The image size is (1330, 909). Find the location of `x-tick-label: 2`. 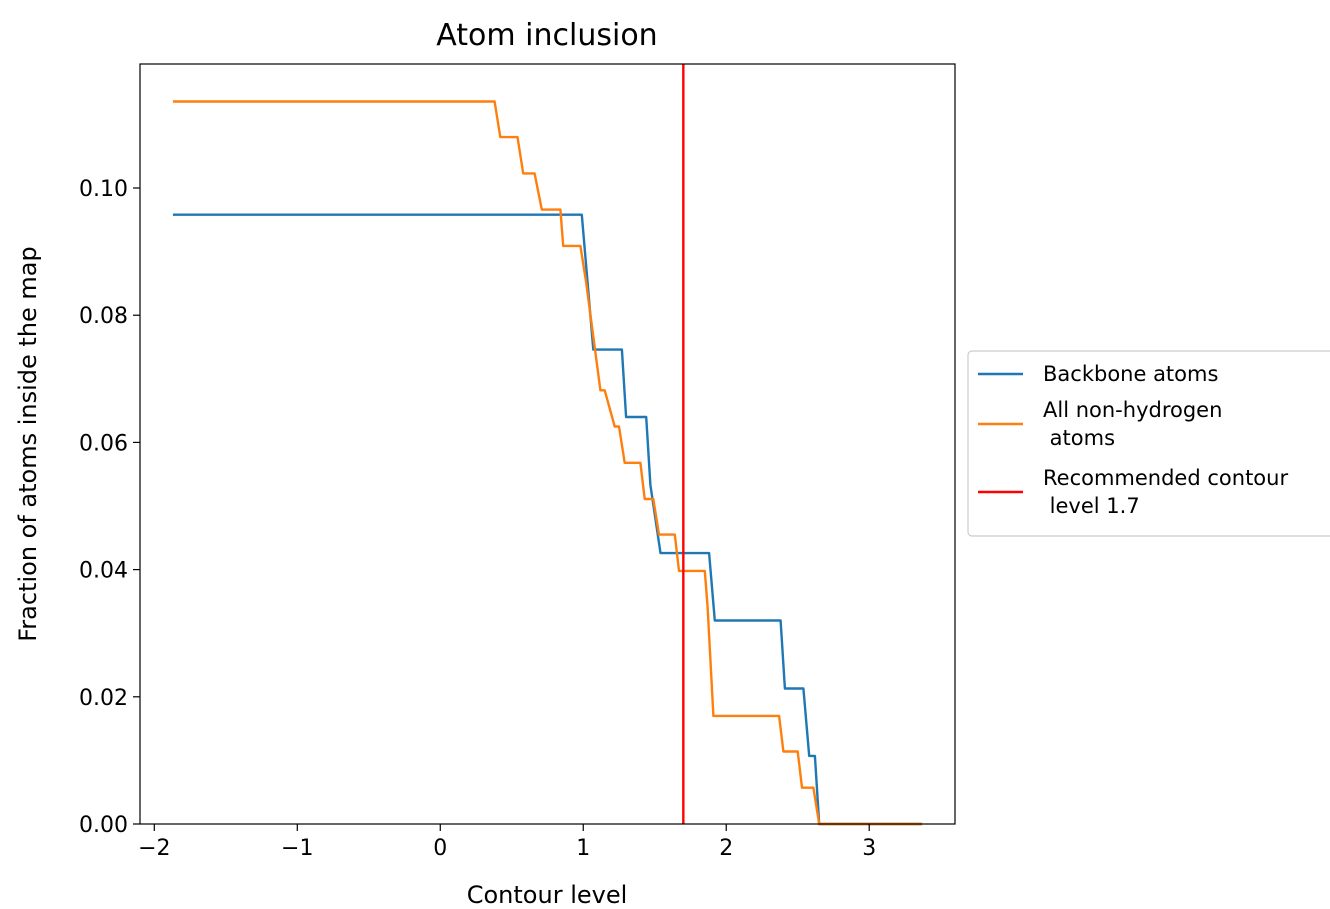

x-tick-label: 2 is located at coordinates (726, 848).